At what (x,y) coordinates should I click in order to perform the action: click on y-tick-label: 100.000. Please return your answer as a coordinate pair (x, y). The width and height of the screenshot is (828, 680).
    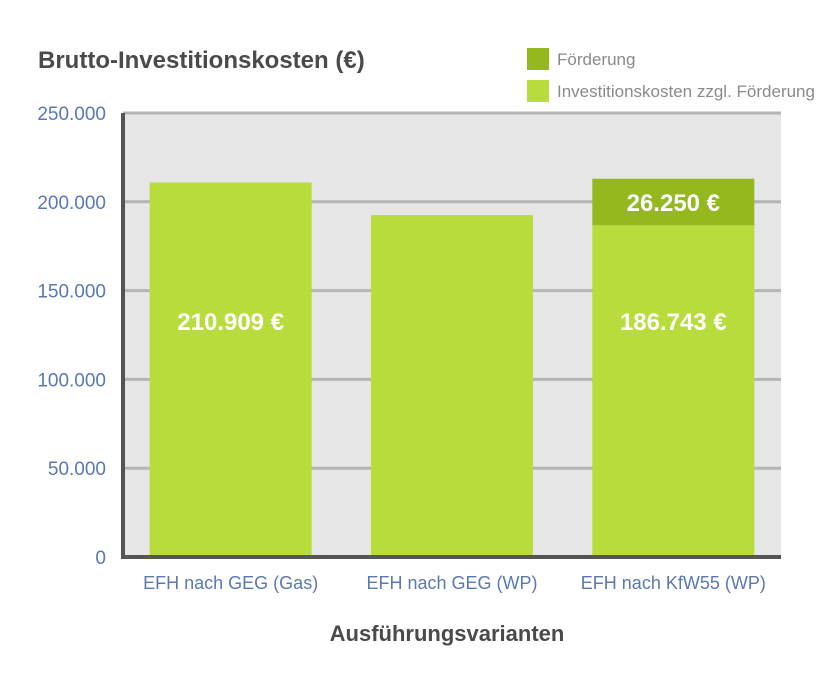
    Looking at the image, I should click on (71, 380).